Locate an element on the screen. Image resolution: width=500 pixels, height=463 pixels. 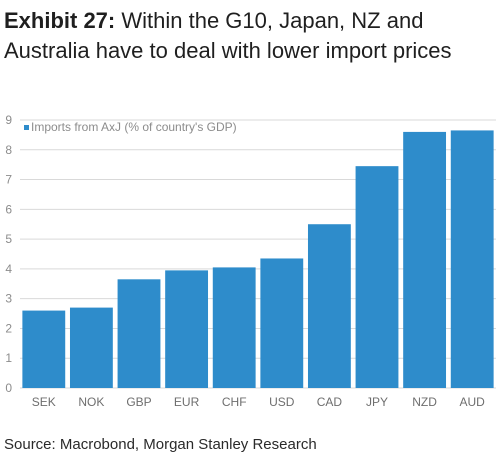
x-tick-label: EUR is located at coordinates (187, 402).